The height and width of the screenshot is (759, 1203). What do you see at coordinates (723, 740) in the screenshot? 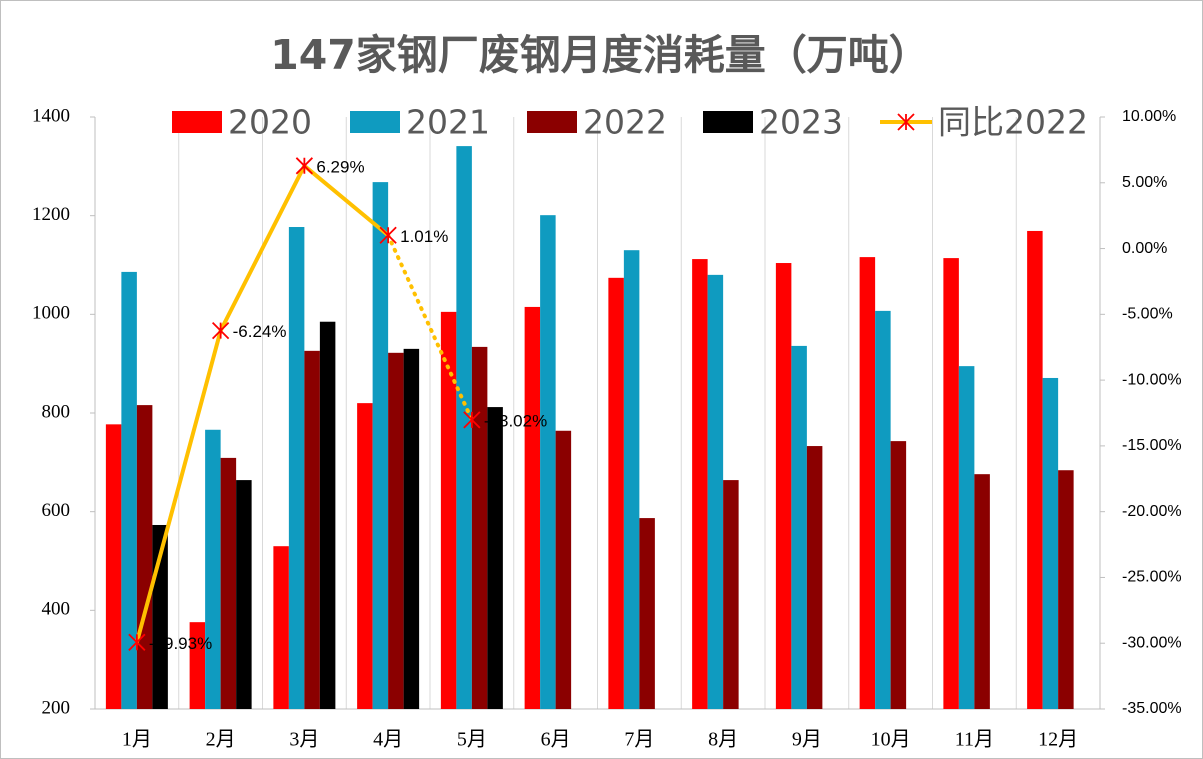
I see `x-tick-label: 8月` at bounding box center [723, 740].